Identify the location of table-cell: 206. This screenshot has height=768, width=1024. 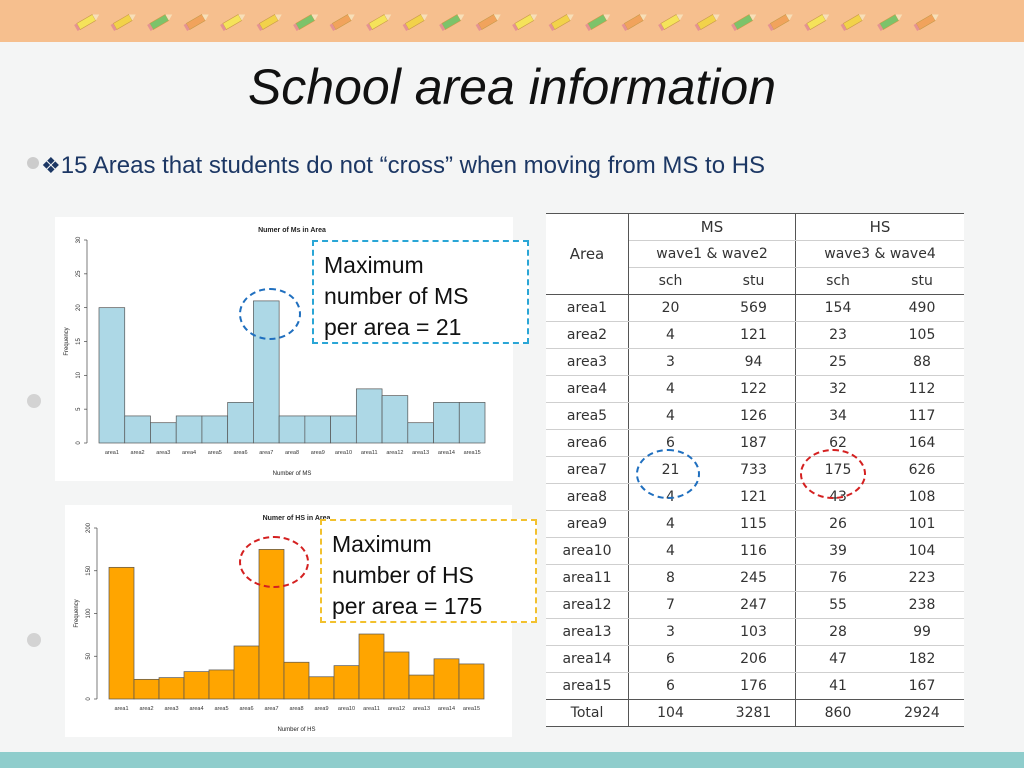
(754, 659).